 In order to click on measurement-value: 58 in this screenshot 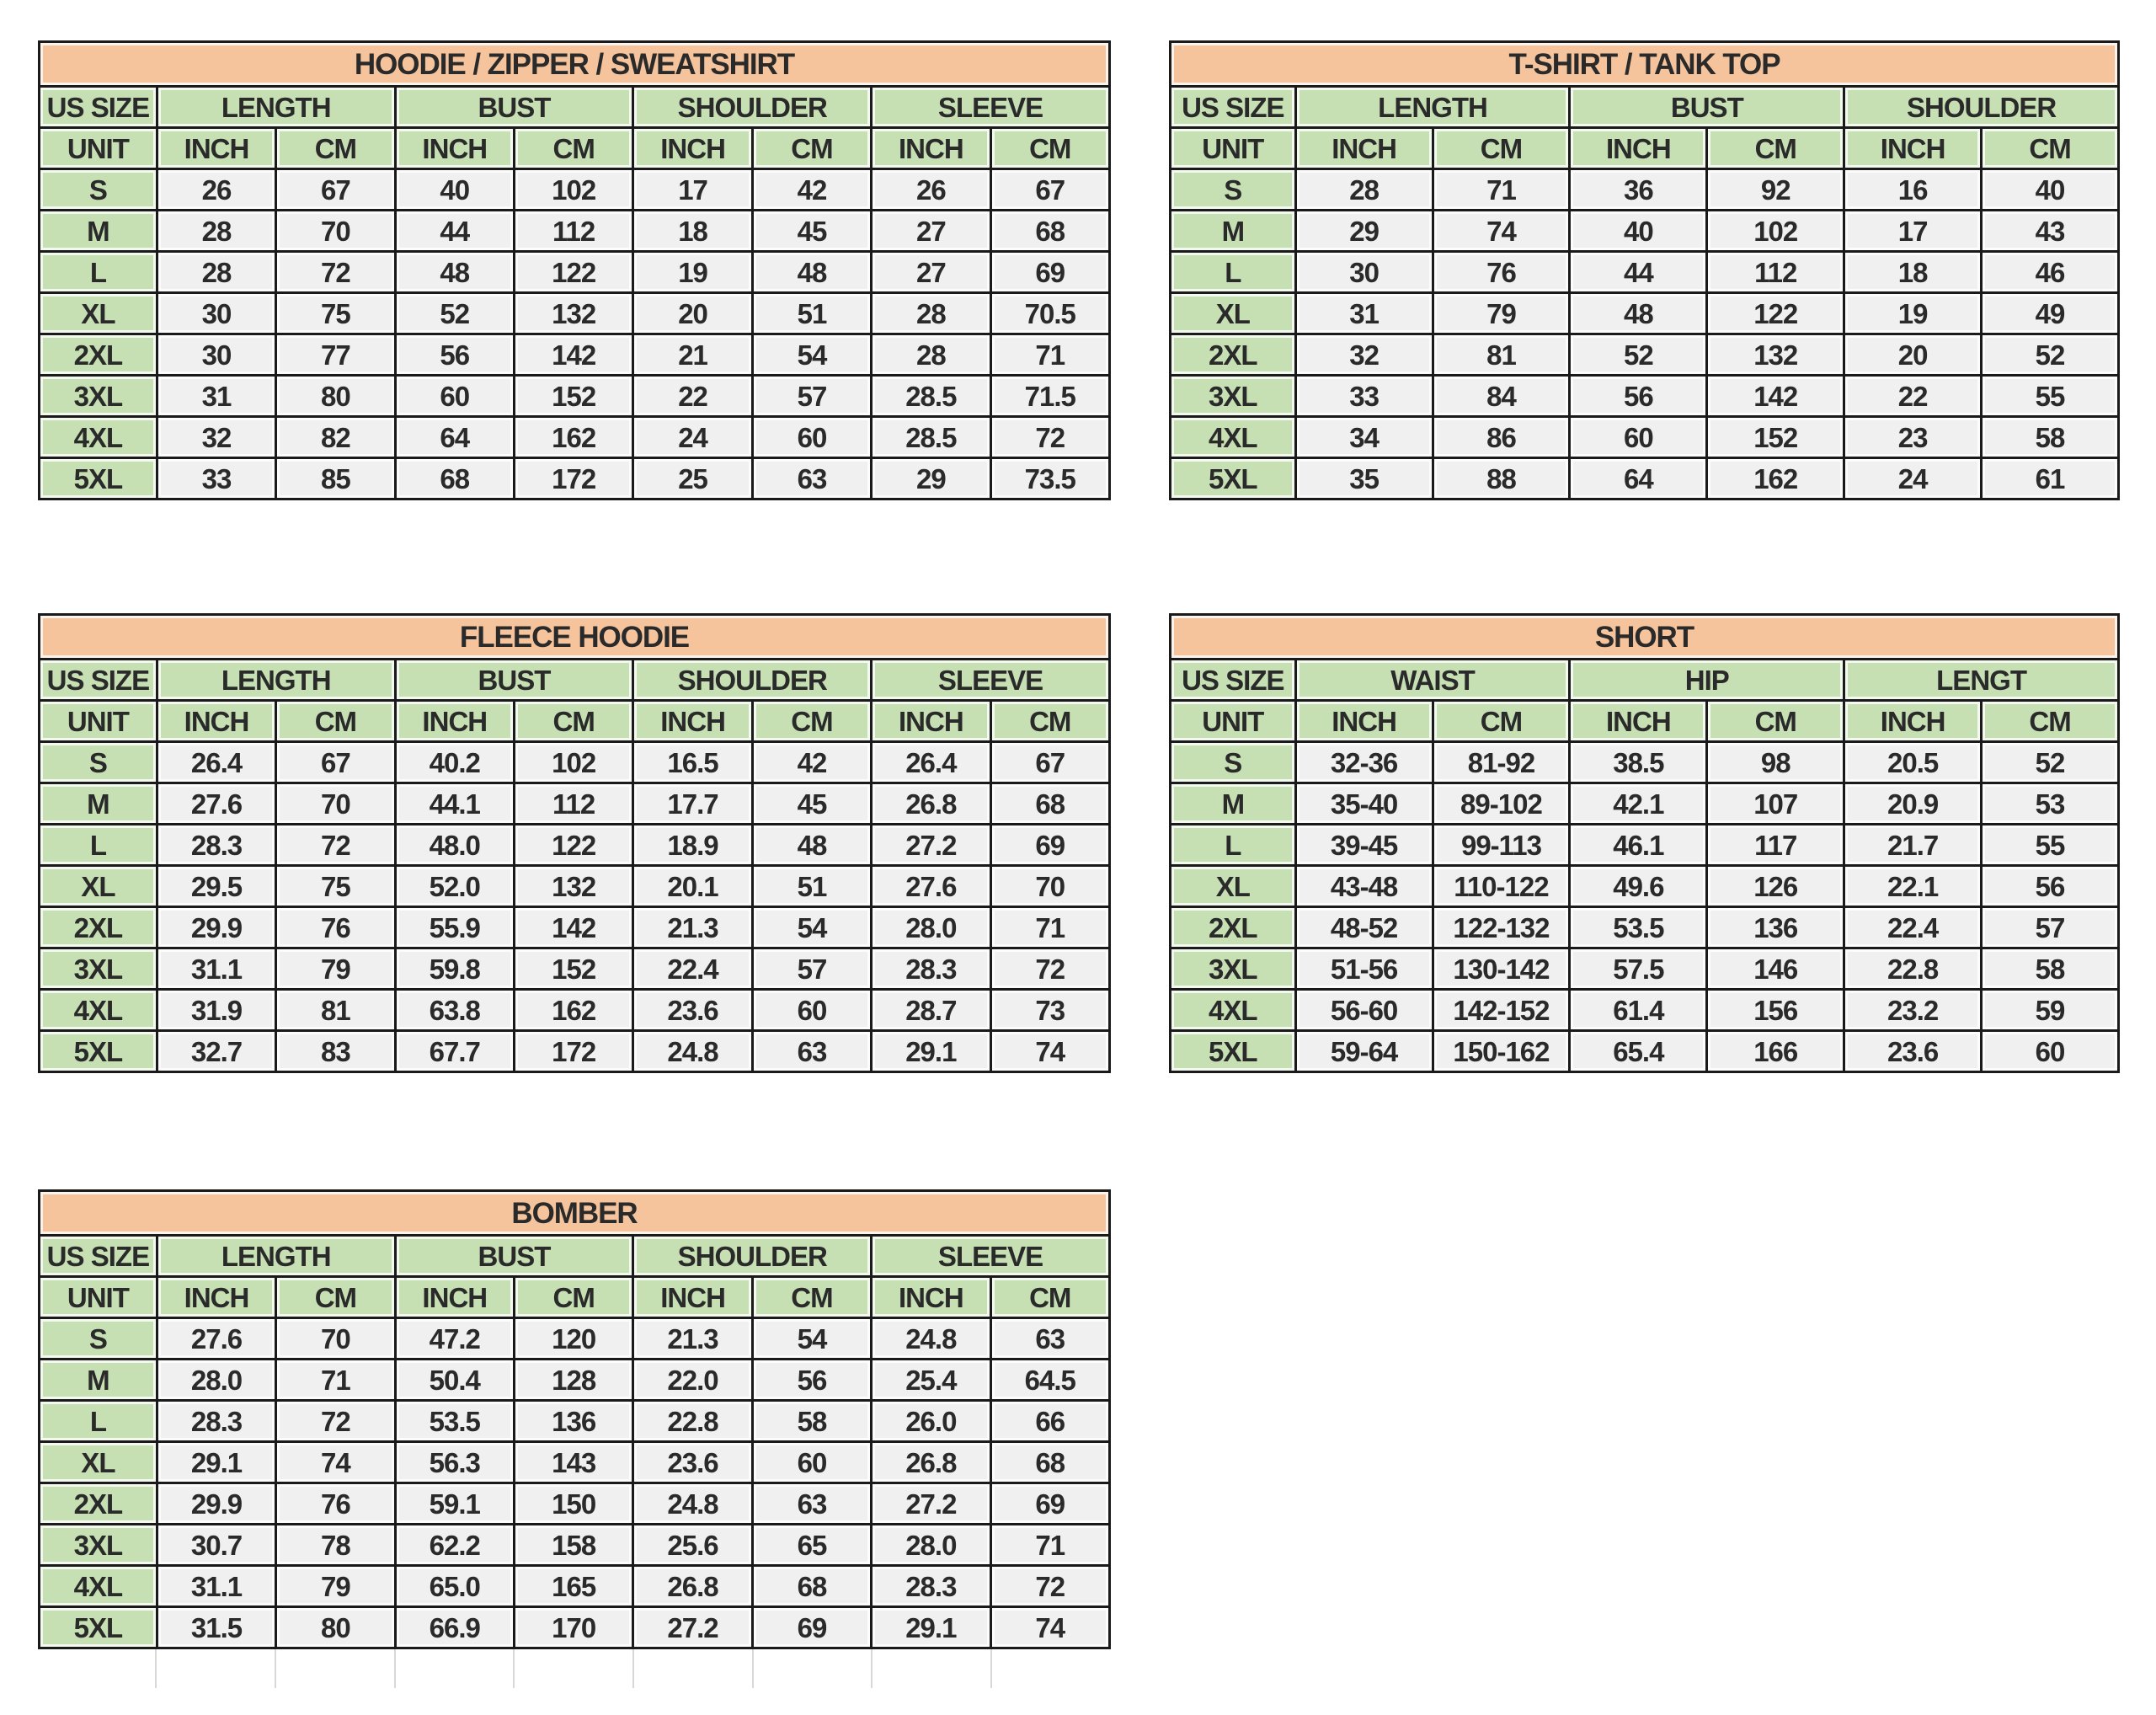, I will do `click(811, 1421)`.